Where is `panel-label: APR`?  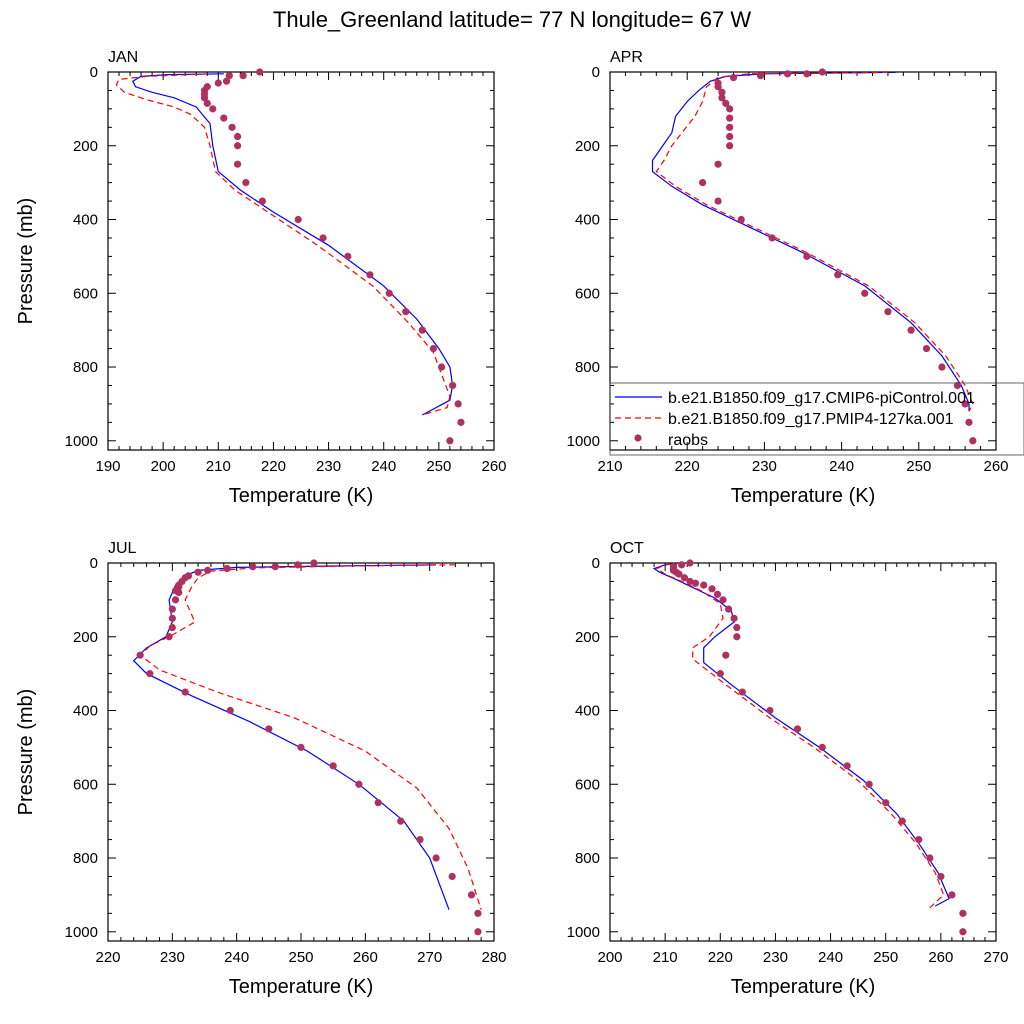 panel-label: APR is located at coordinates (626, 57).